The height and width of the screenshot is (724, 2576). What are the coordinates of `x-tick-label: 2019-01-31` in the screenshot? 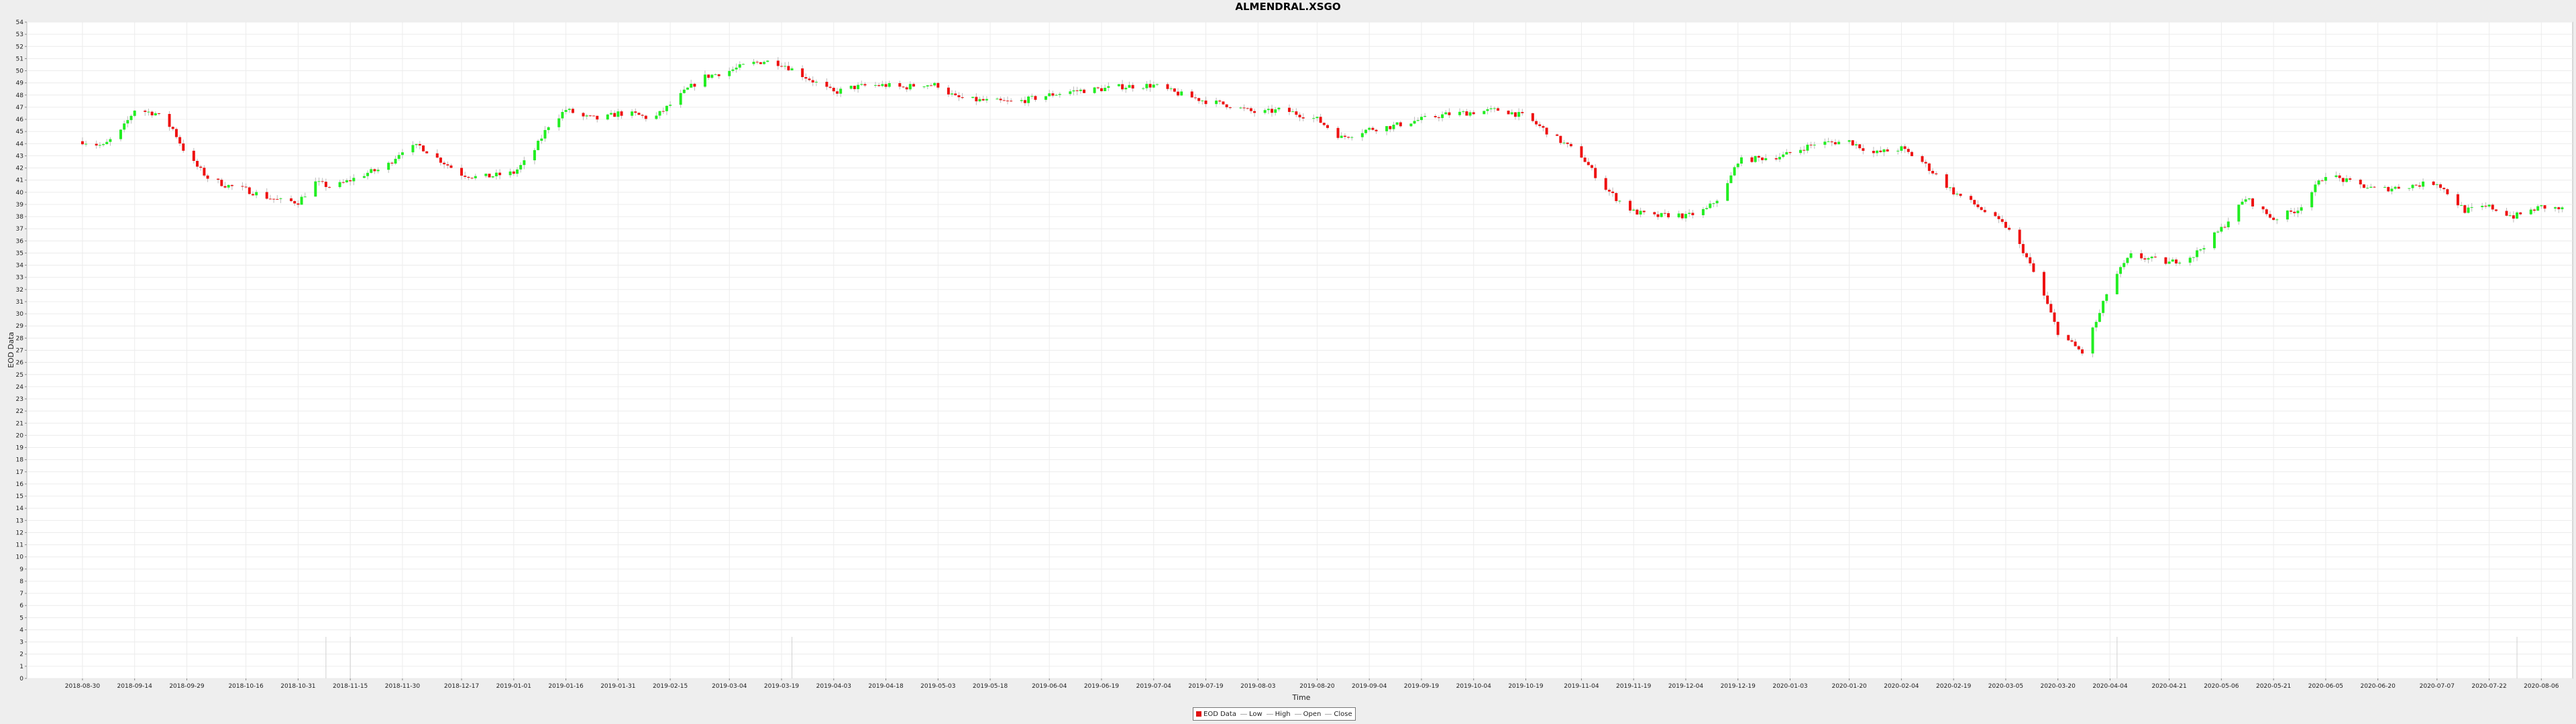 It's located at (617, 686).